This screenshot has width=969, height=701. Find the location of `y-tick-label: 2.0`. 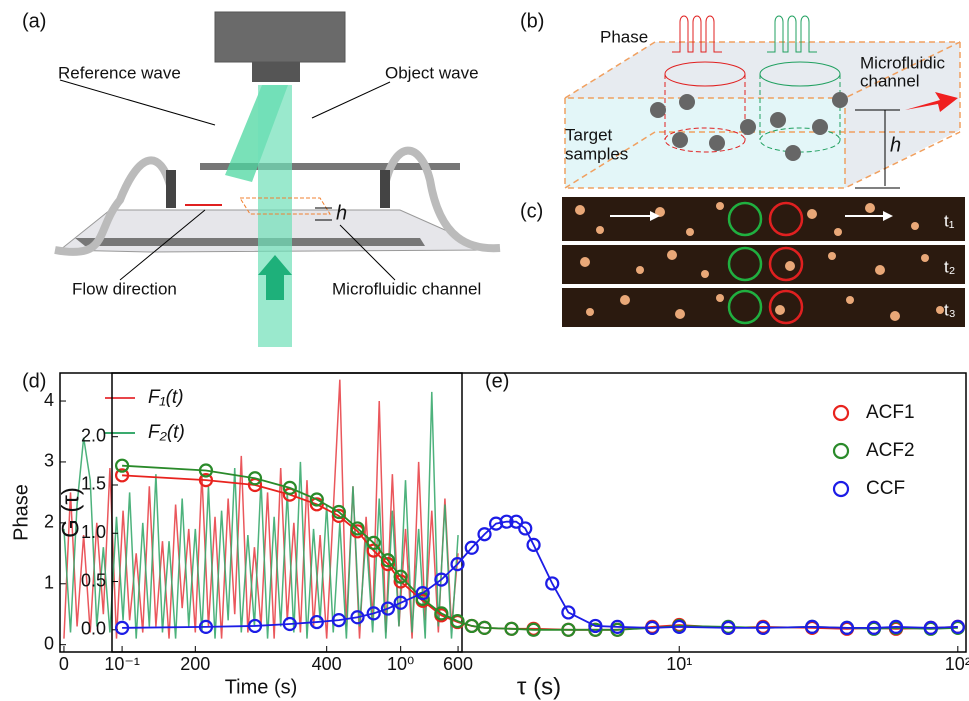

y-tick-label: 2.0 is located at coordinates (93, 435).